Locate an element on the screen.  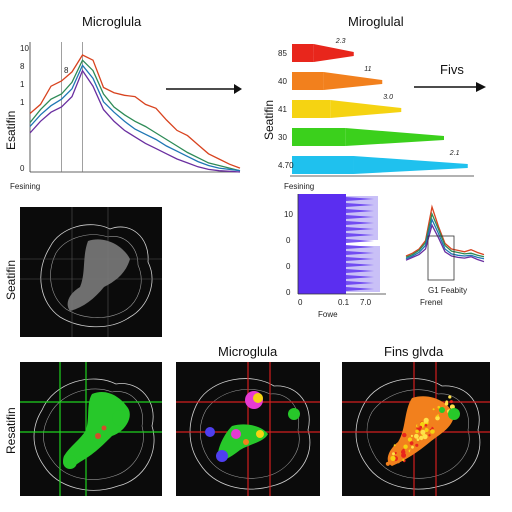
tick-top-left-0: 10 is located at coordinates (24, 48).